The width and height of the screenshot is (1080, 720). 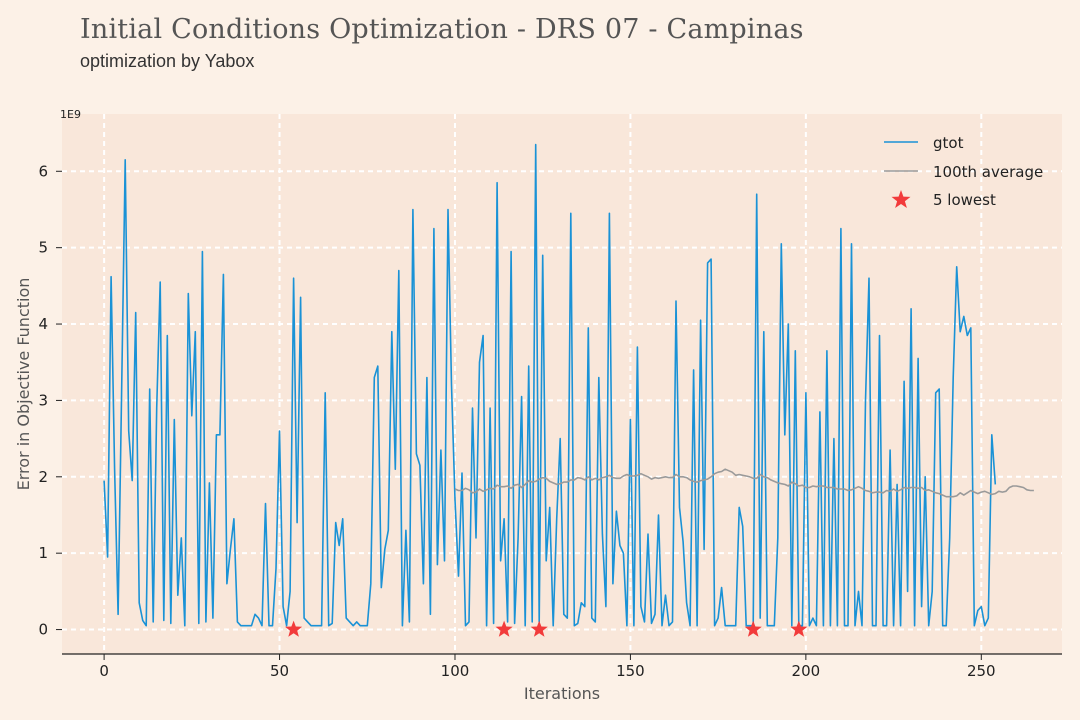 What do you see at coordinates (70, 114) in the screenshot?
I see `y-scale-label: 1E9` at bounding box center [70, 114].